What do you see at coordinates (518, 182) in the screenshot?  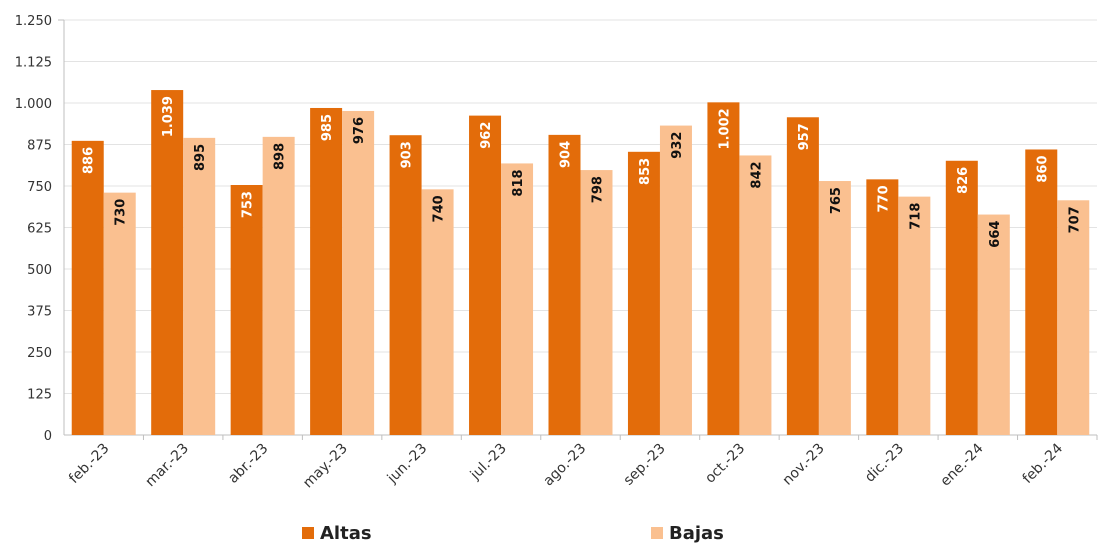 I see `data-label-bajas: 818` at bounding box center [518, 182].